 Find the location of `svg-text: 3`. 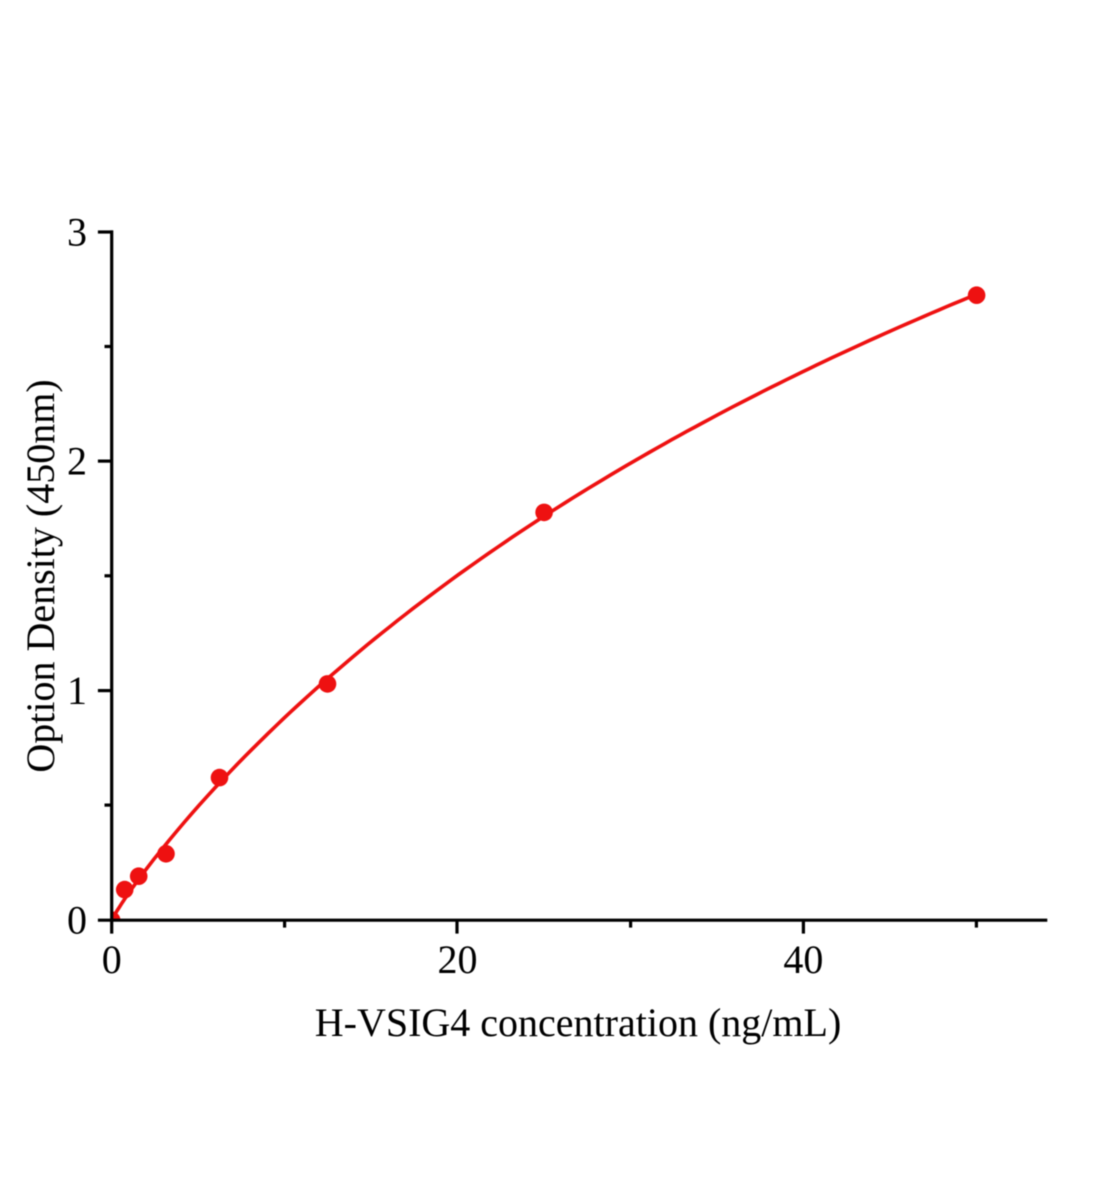

svg-text: 3 is located at coordinates (77, 231).